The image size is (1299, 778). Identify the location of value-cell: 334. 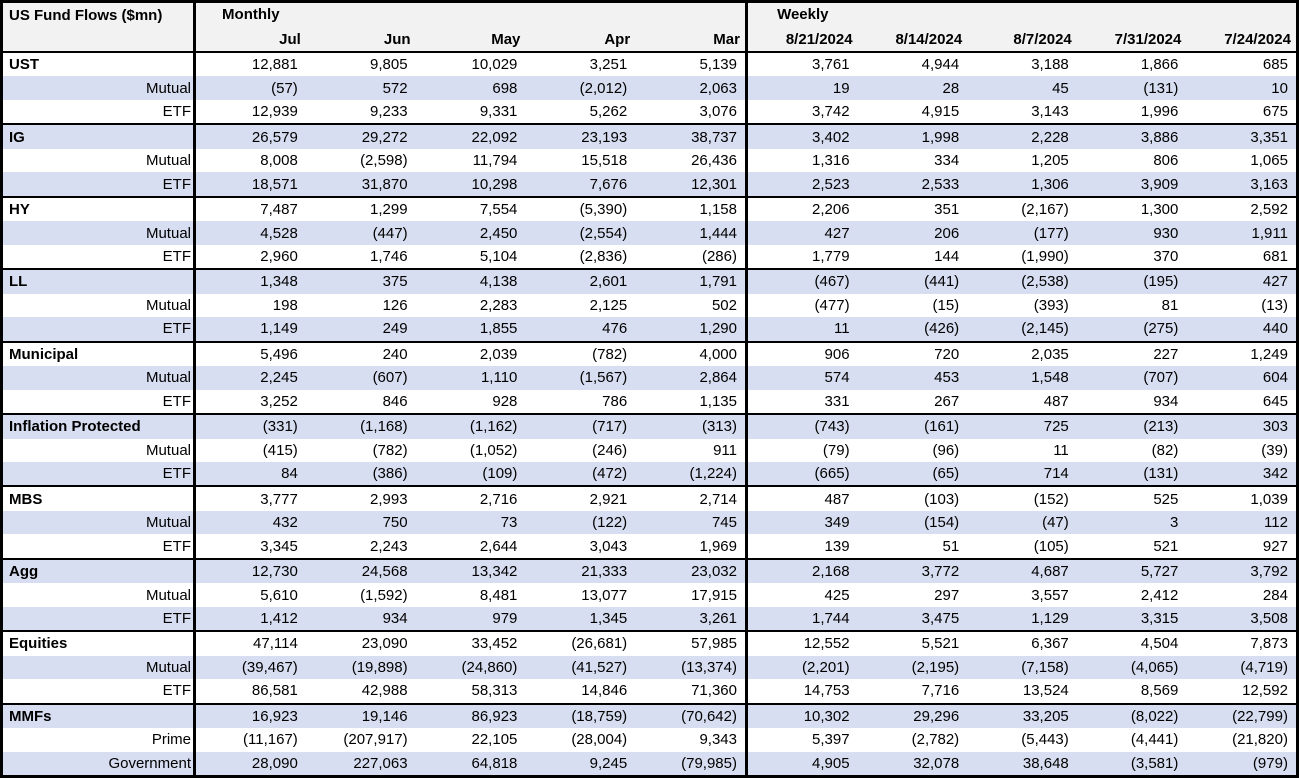
(947, 161).